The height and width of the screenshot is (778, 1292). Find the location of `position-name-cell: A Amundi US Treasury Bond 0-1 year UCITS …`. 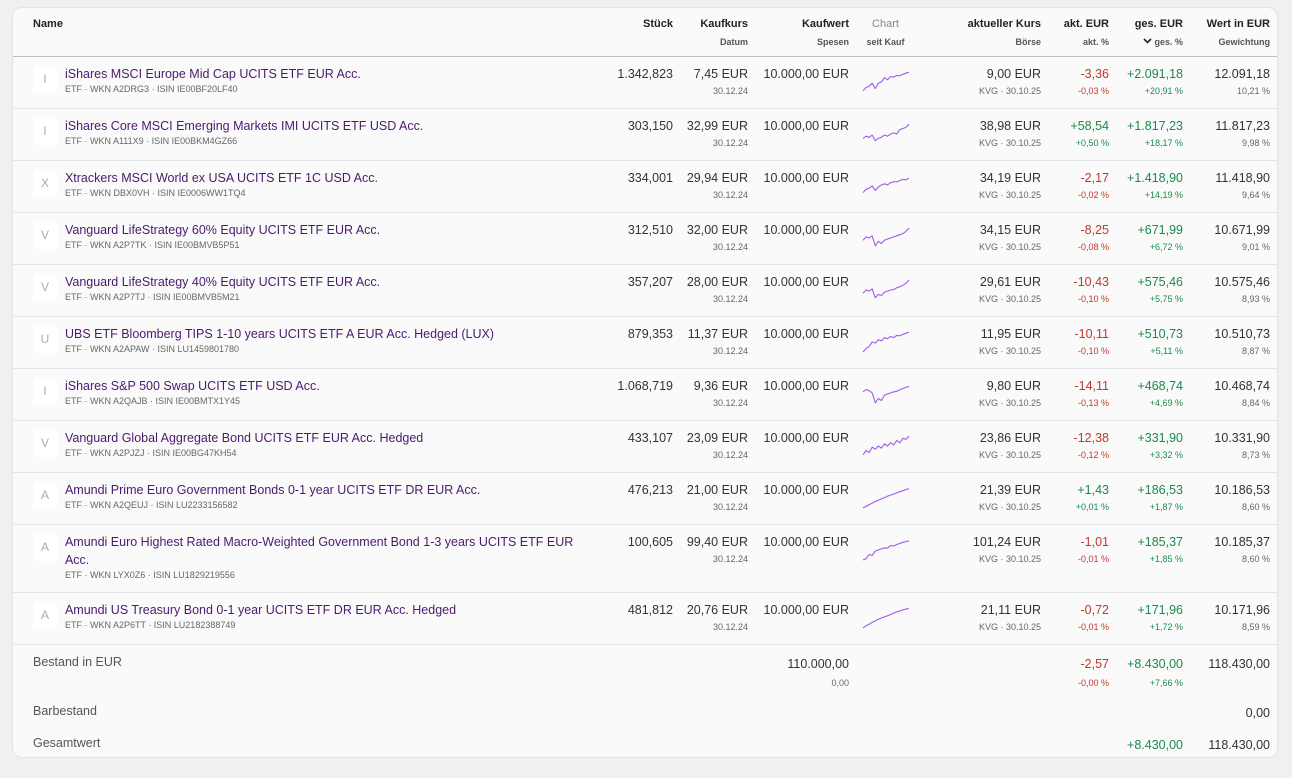

position-name-cell: A Amundi US Treasury Bond 0-1 year UCITS … is located at coordinates (306, 615).